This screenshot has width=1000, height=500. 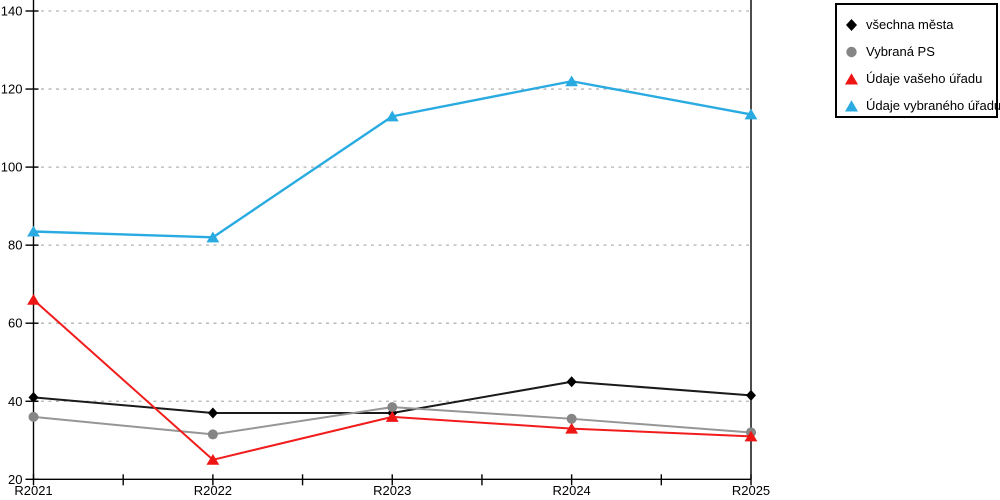 I want to click on legend-item: všechna města, so click(x=920, y=24).